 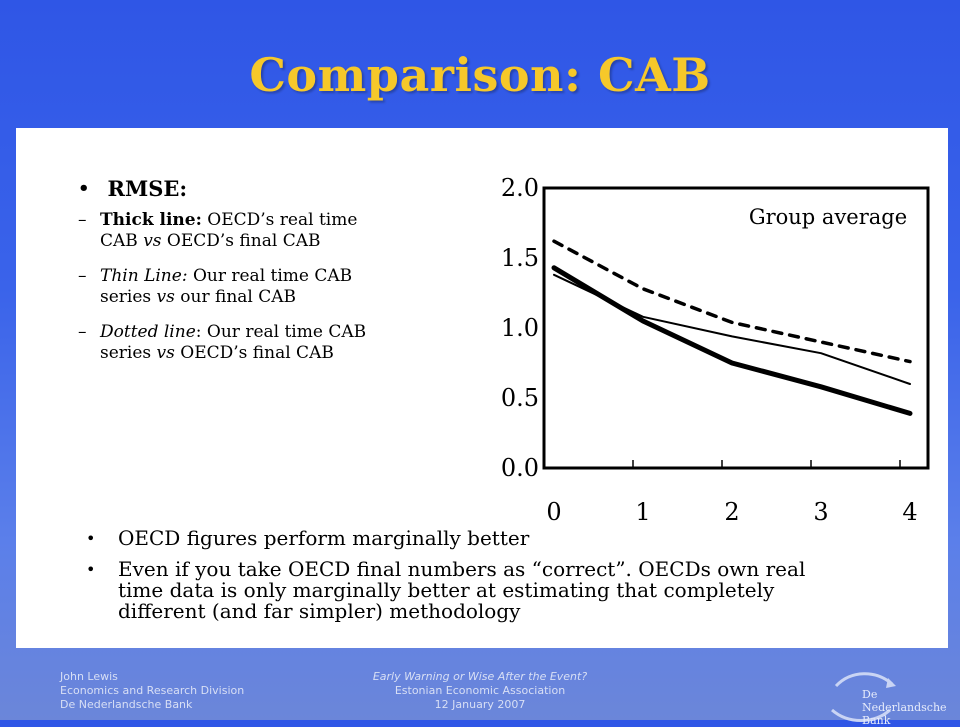 What do you see at coordinates (270, 276) in the screenshot?
I see `legend-rest: Our real time CAB` at bounding box center [270, 276].